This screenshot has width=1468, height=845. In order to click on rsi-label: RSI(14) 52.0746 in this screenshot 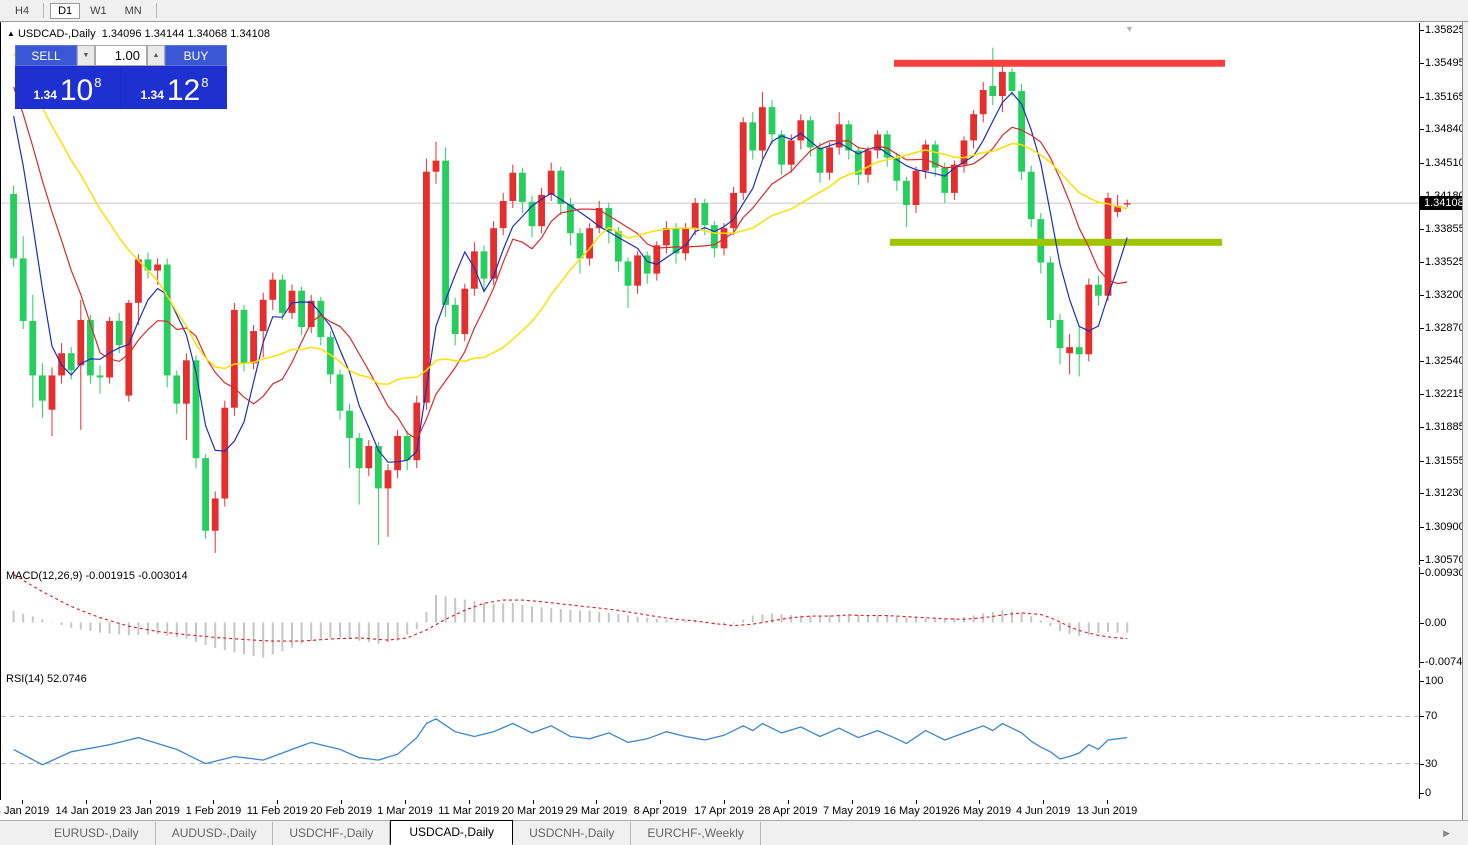, I will do `click(46, 679)`.